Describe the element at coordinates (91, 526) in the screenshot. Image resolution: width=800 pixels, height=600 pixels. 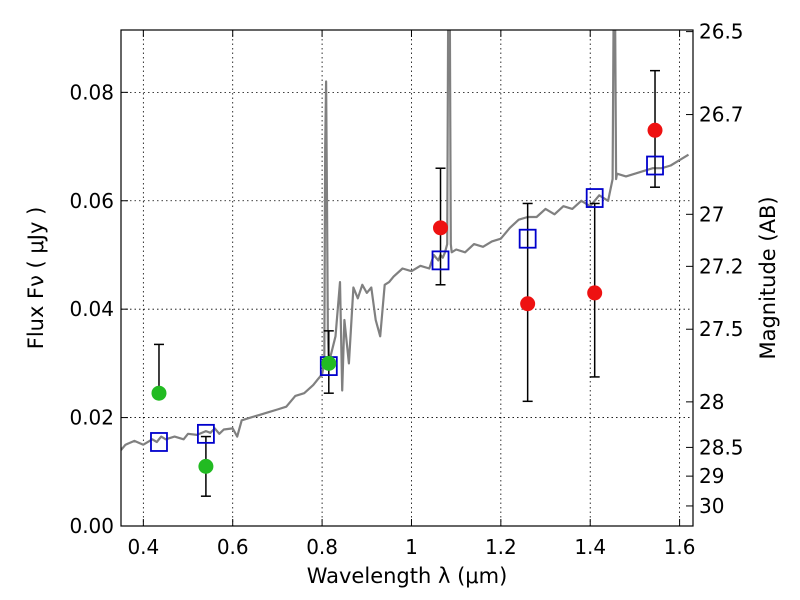
I see `y-tick-label: 0.00` at that location.